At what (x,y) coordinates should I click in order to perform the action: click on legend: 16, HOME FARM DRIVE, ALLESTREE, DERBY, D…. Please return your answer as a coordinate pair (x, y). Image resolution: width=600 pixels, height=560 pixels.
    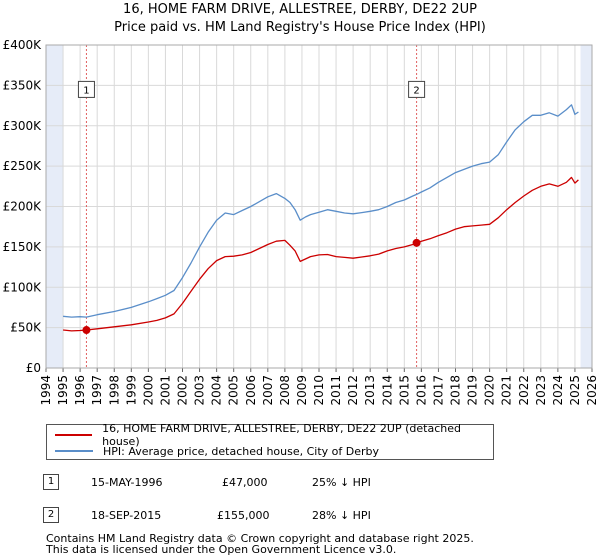
    Looking at the image, I should click on (270, 441).